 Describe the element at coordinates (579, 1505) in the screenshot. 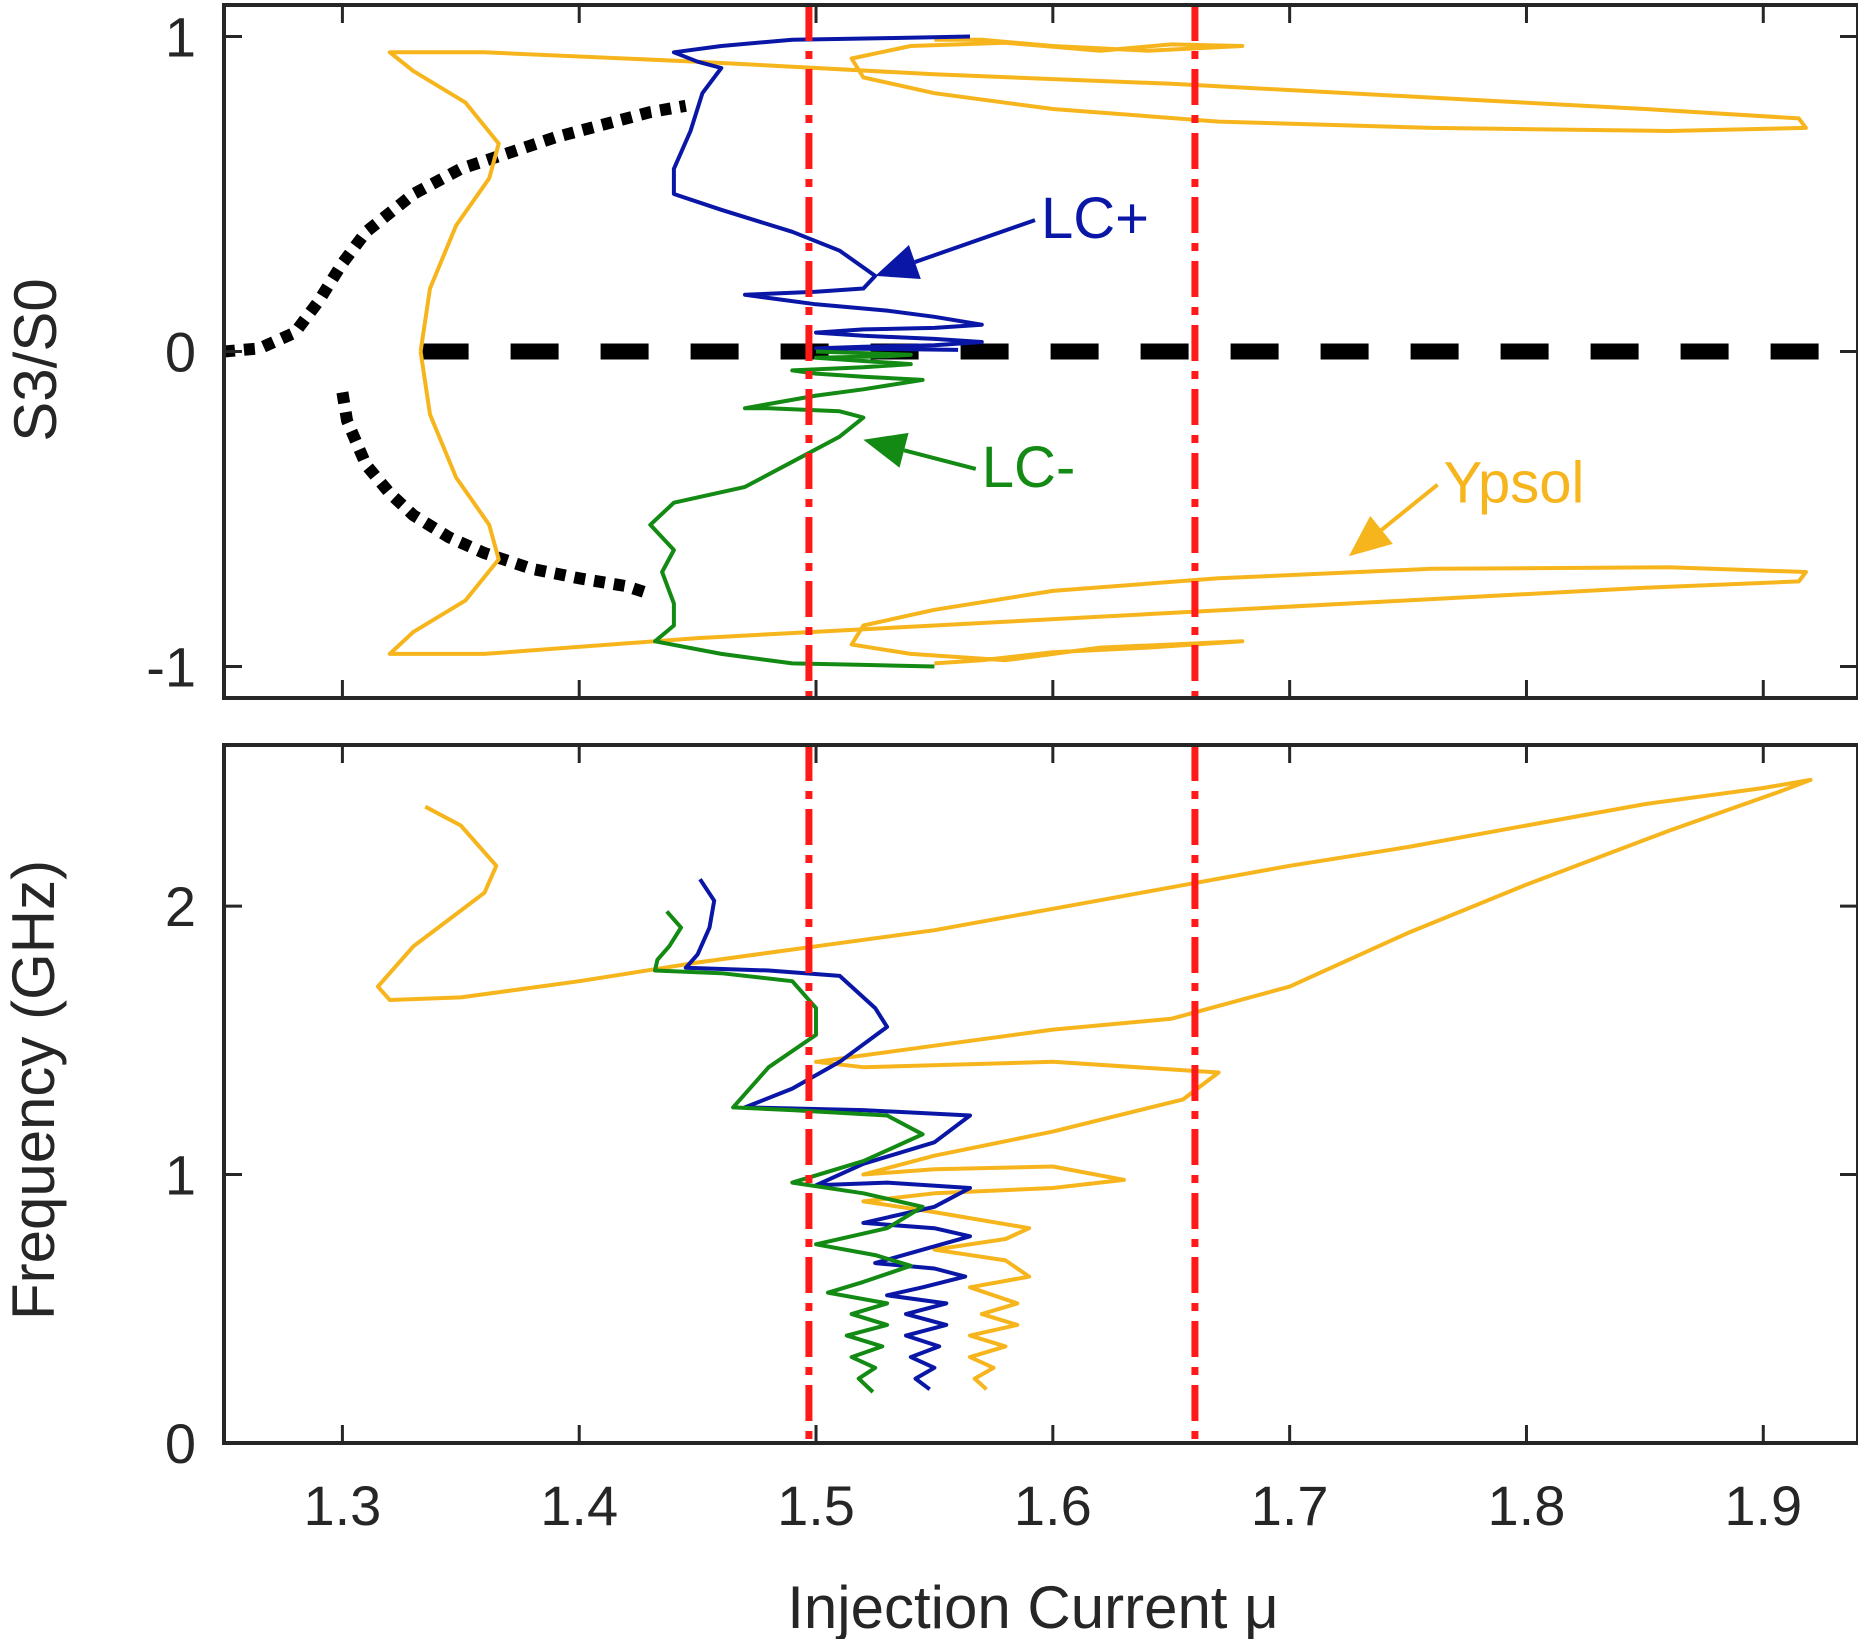

I see `bot-xtick-label-1: 1.4` at that location.